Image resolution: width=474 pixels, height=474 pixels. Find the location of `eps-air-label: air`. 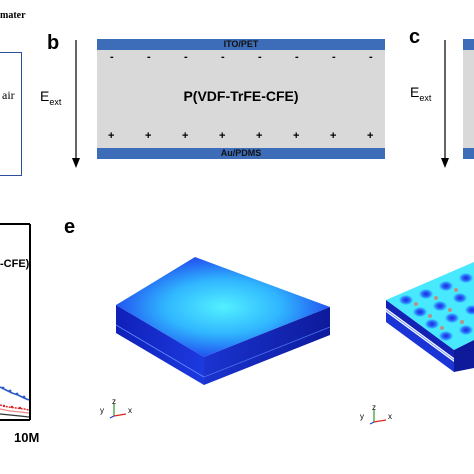

eps-air-label: air is located at coordinates (8, 95).